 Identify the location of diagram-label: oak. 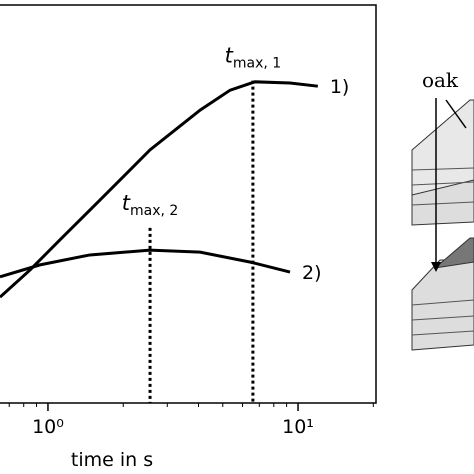
(440, 80).